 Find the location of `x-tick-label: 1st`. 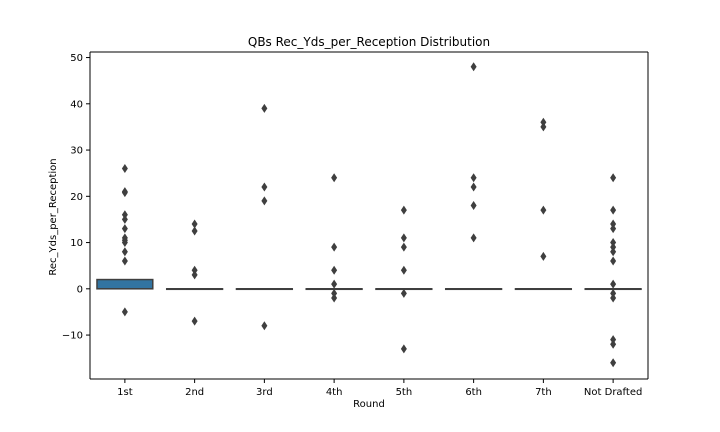

x-tick-label: 1st is located at coordinates (125, 392).